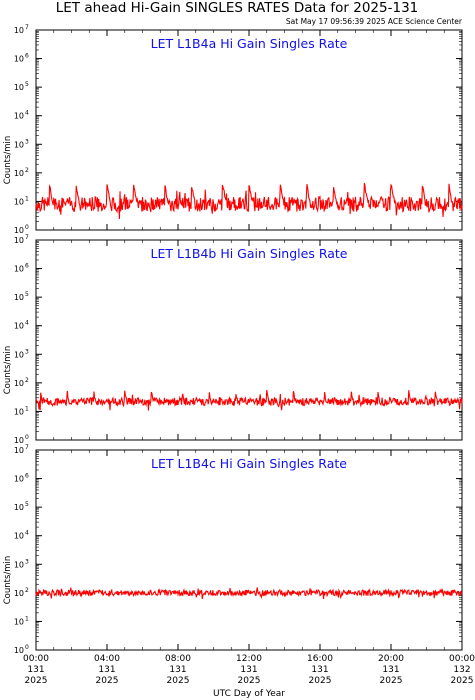 This screenshot has width=475, height=700. What do you see at coordinates (249, 694) in the screenshot?
I see `x-axis-label: UTC Day of Year` at bounding box center [249, 694].